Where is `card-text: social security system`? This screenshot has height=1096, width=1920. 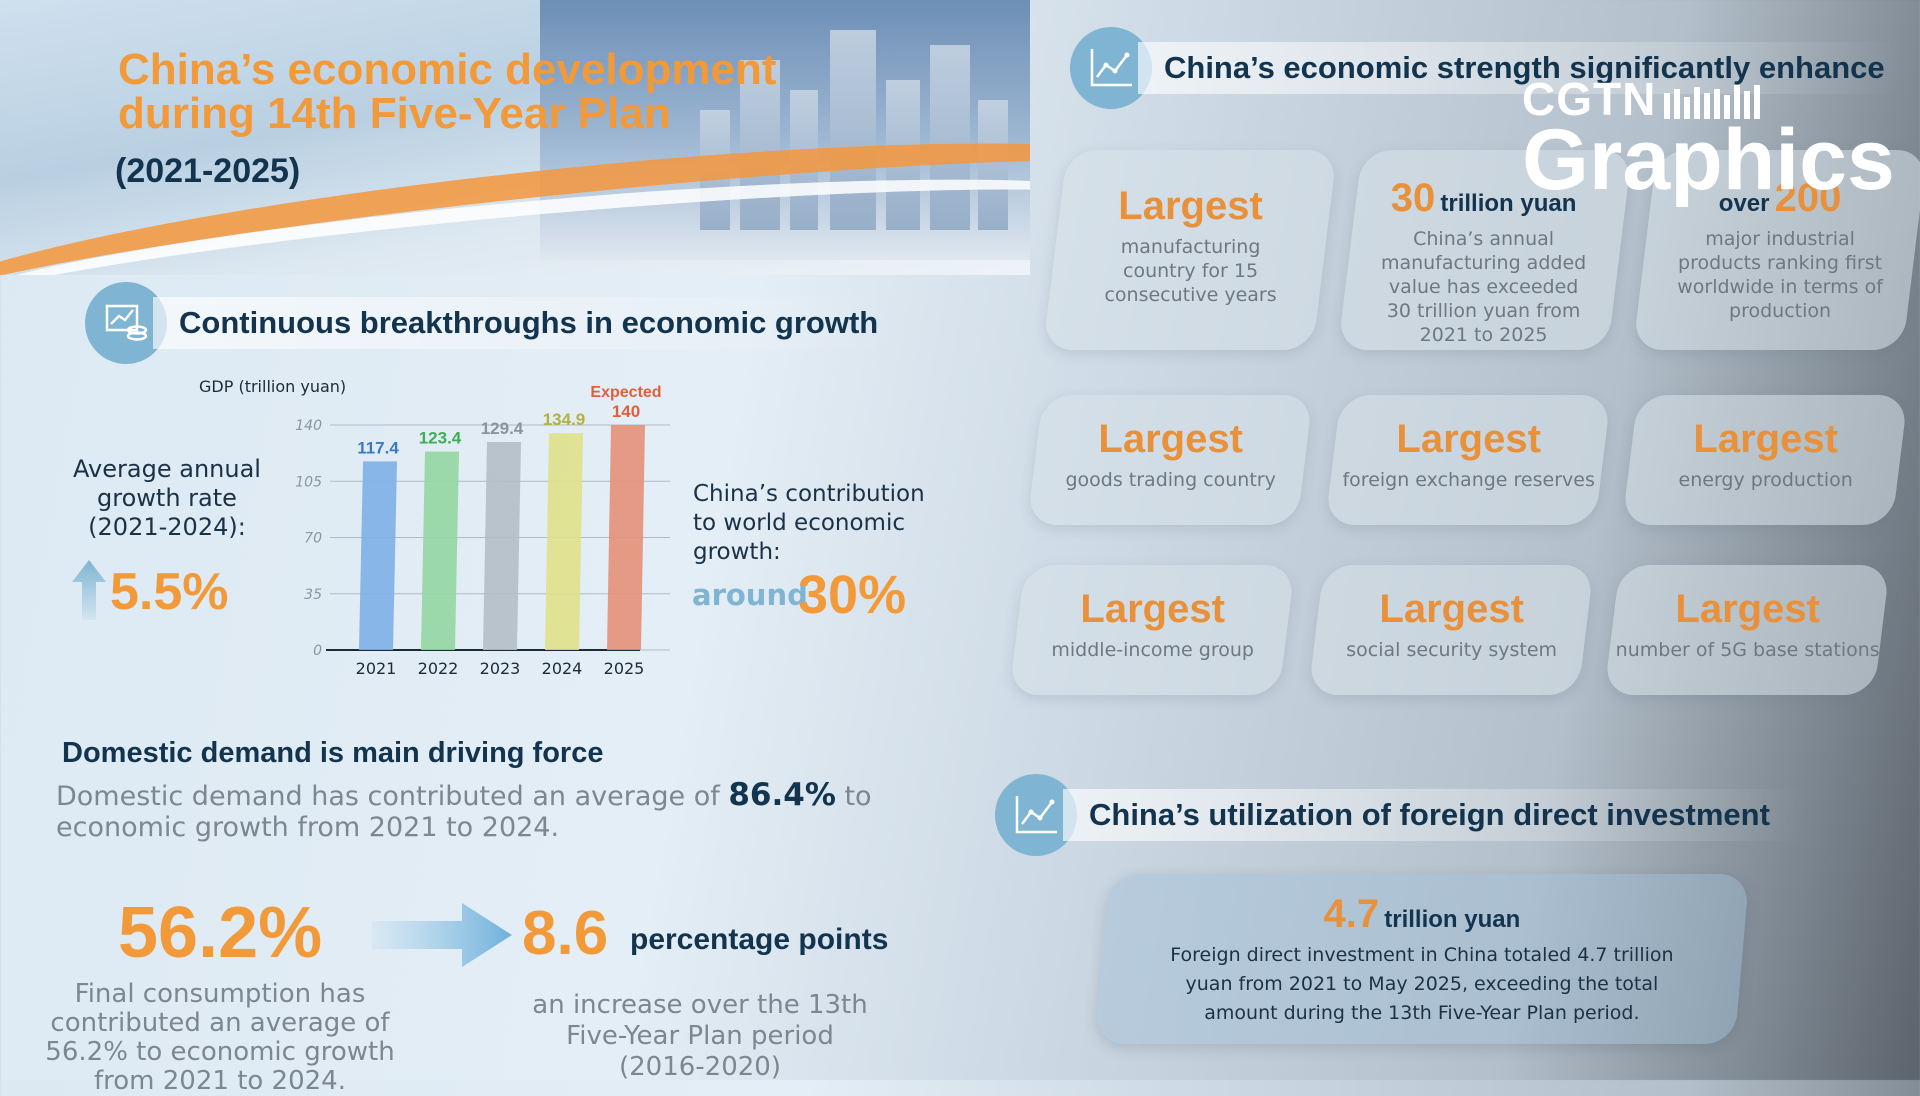
card-text: social security system is located at coordinates (1452, 650).